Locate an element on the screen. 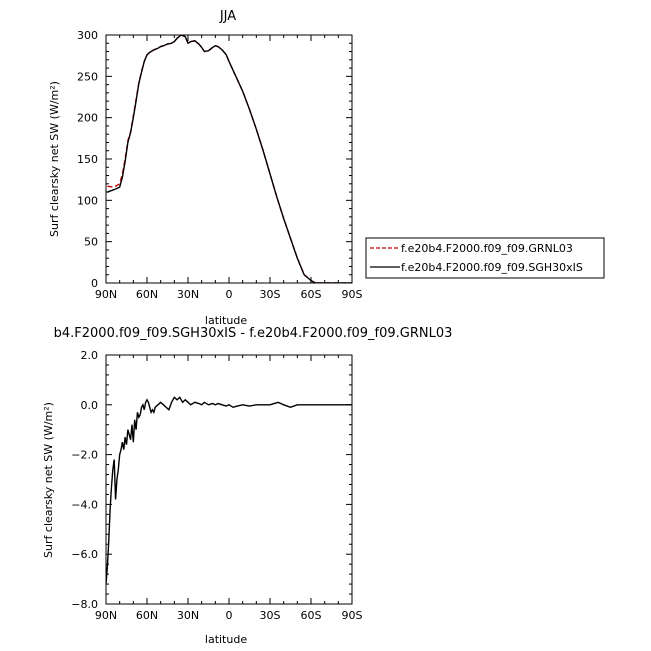 The height and width of the screenshot is (651, 651). bottom-x-tick-label: 90N is located at coordinates (106, 615).